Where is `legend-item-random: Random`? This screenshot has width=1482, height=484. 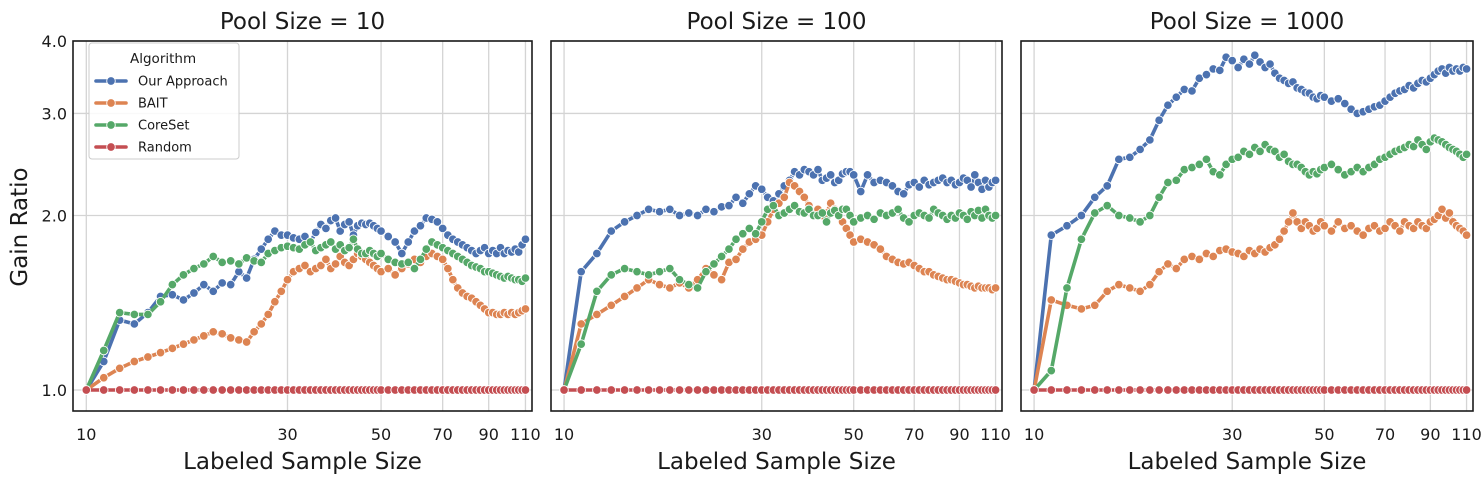
legend-item-random: Random is located at coordinates (143, 148).